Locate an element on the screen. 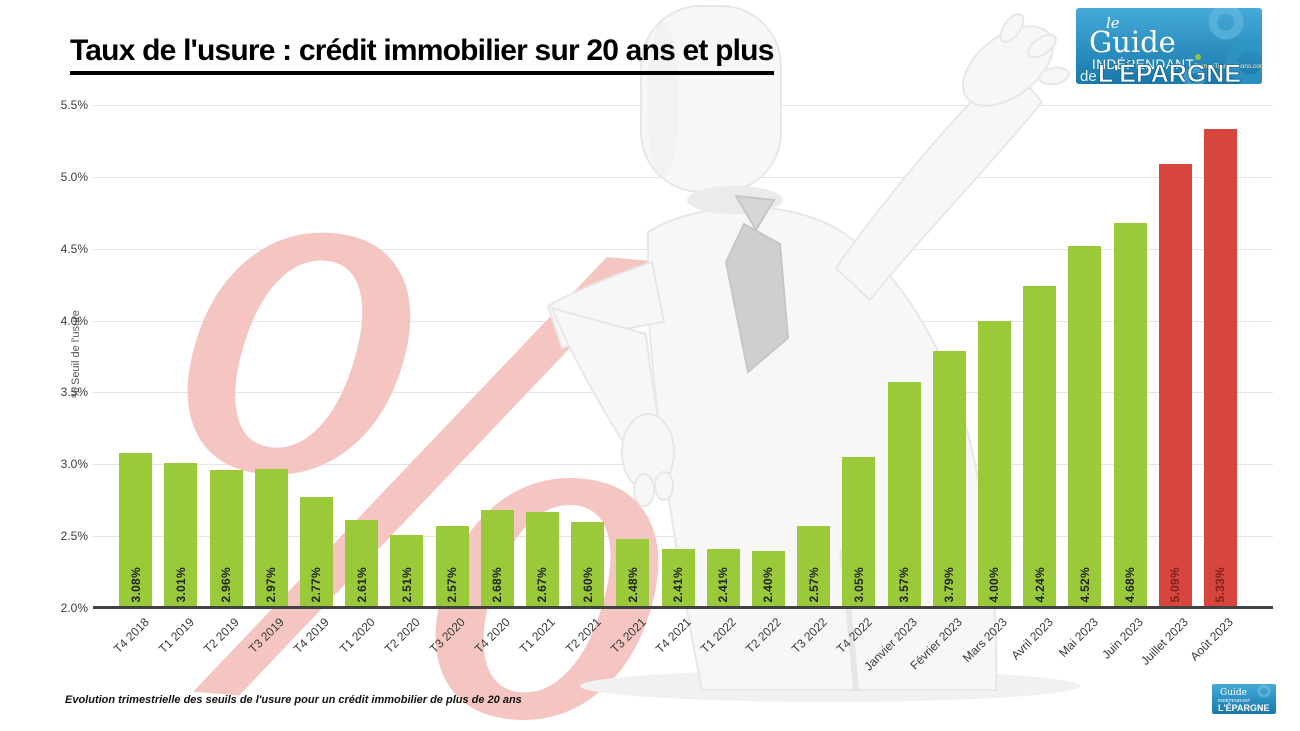 Image resolution: width=1300 pixels, height=731 pixels. logo-text-le: le is located at coordinates (1113, 23).